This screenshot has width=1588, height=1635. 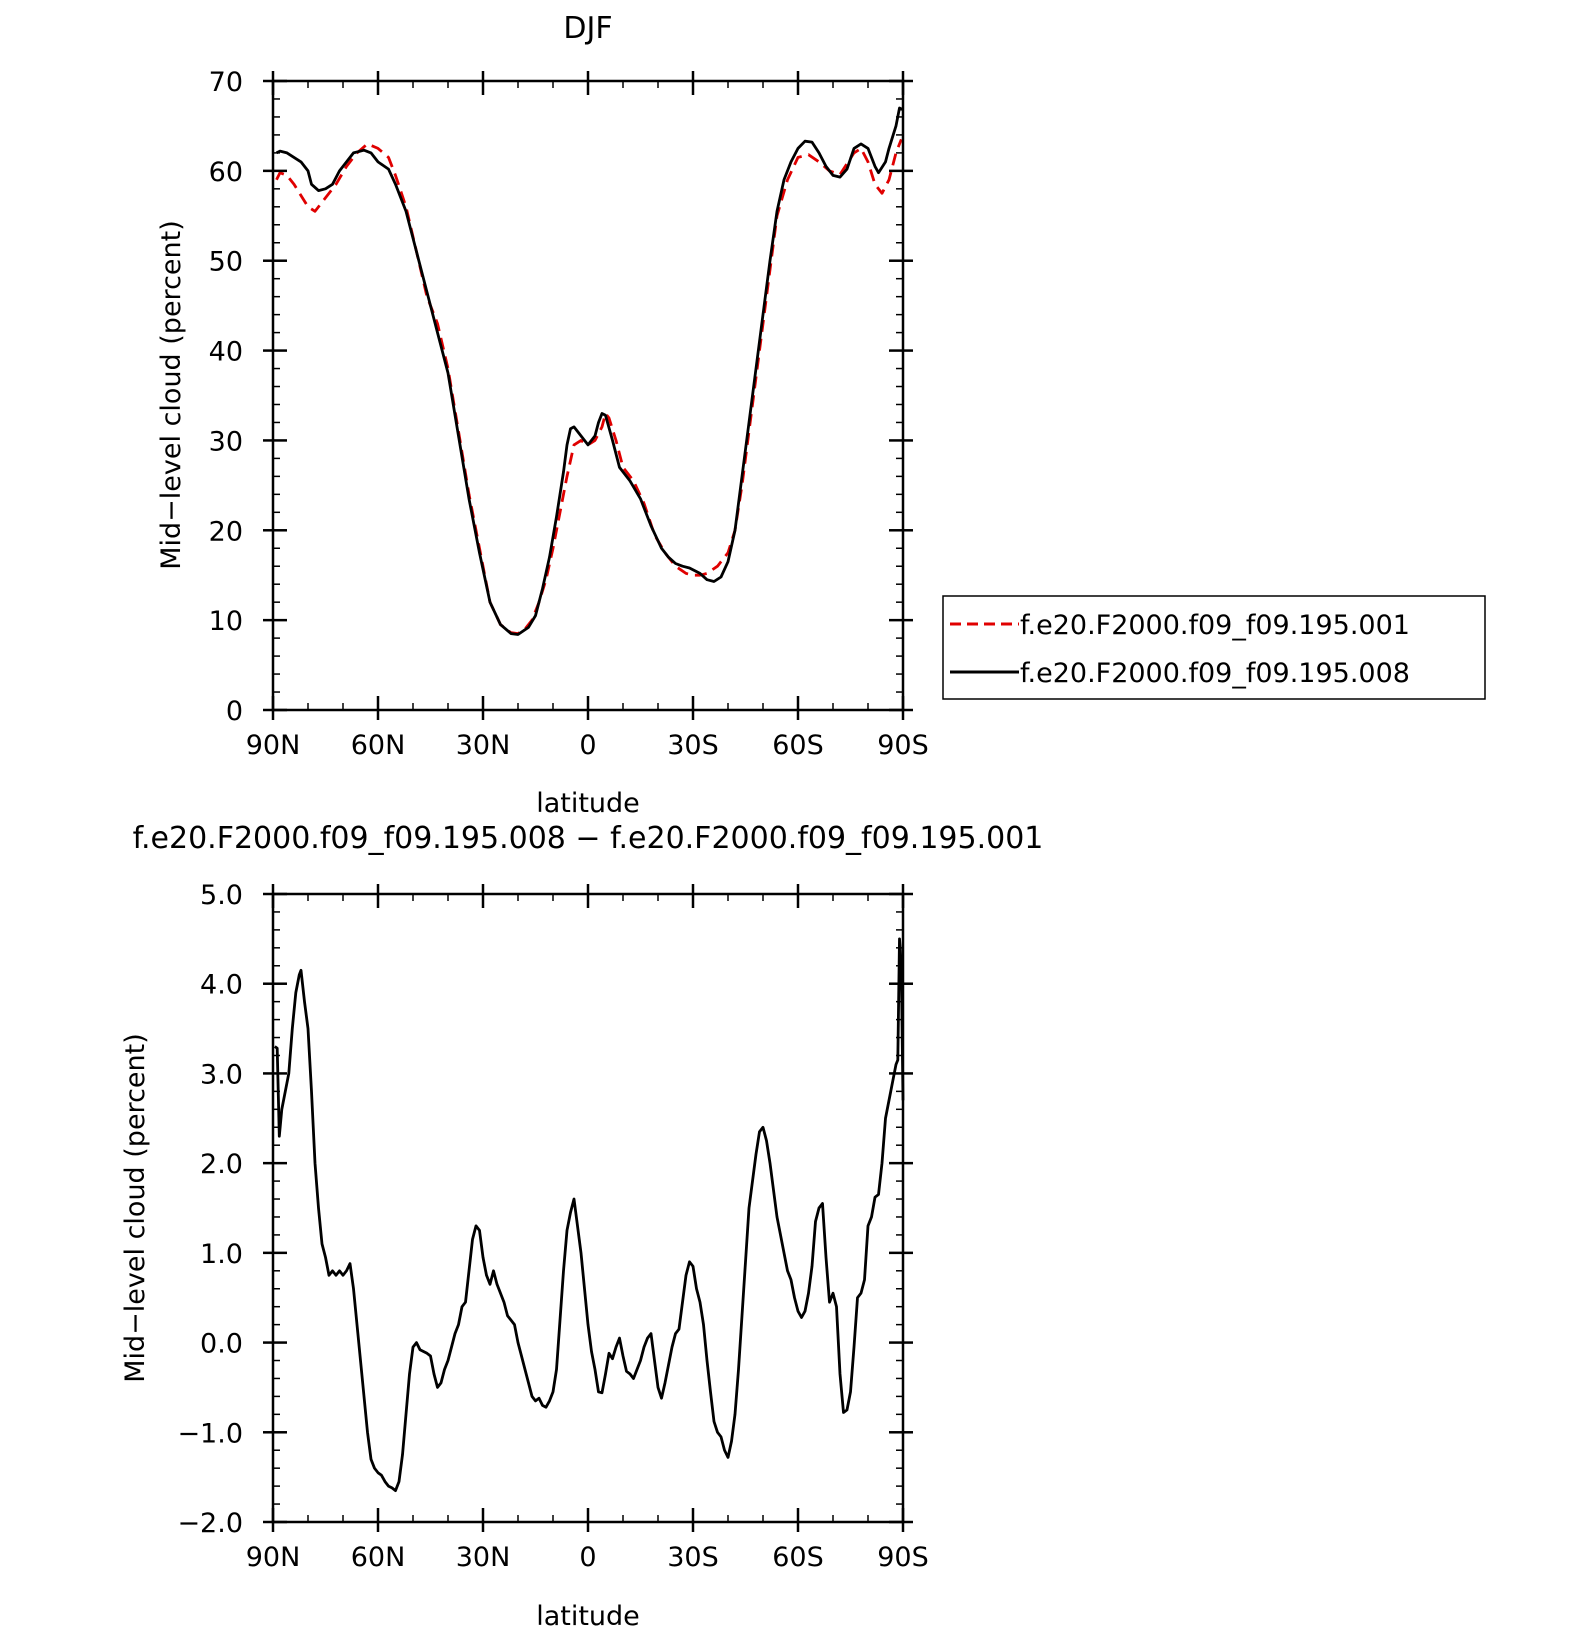 What do you see at coordinates (903, 1557) in the screenshot?
I see `panel2-x-tick-label: 90S` at bounding box center [903, 1557].